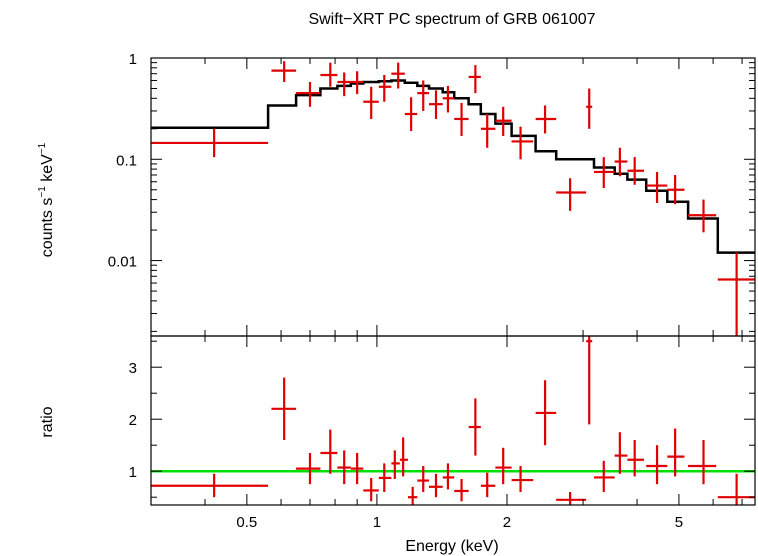  What do you see at coordinates (451, 19) in the screenshot?
I see `chart-title: Swift−XRT PC spectrum of GRB 061007` at bounding box center [451, 19].